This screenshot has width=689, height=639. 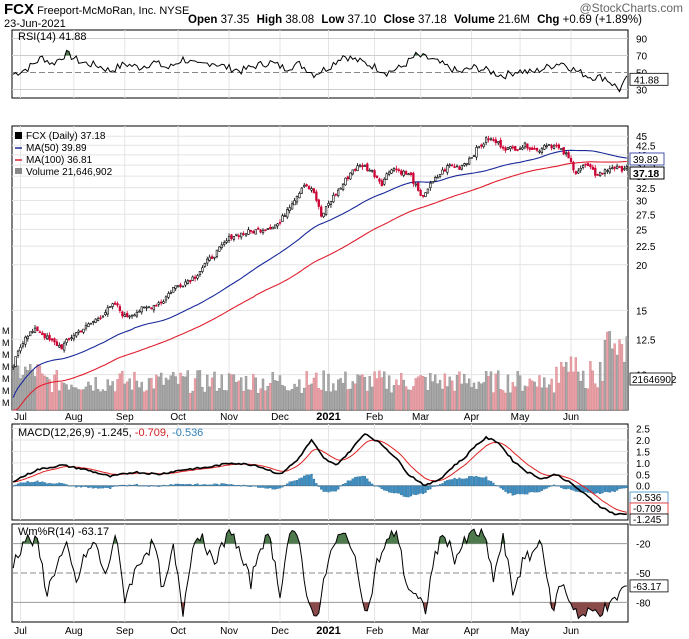 I want to click on macd-tick-label: 1.5, so click(x=643, y=452).